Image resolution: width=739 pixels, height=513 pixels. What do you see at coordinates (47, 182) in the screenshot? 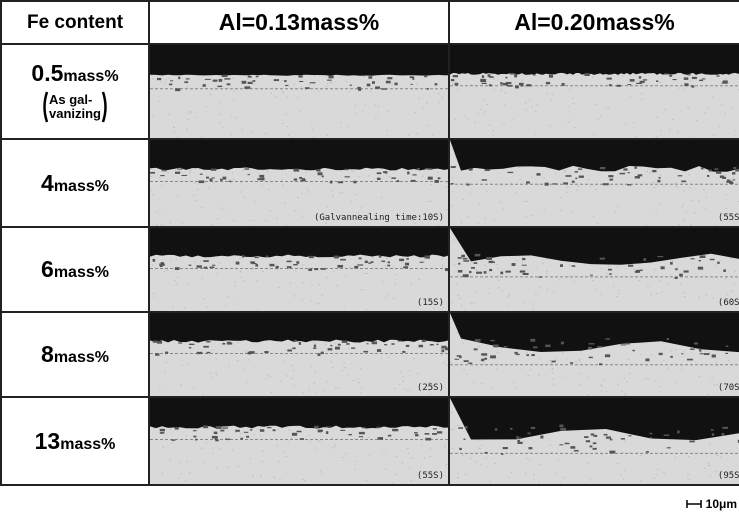
I see `fe-number: 4` at bounding box center [47, 182].